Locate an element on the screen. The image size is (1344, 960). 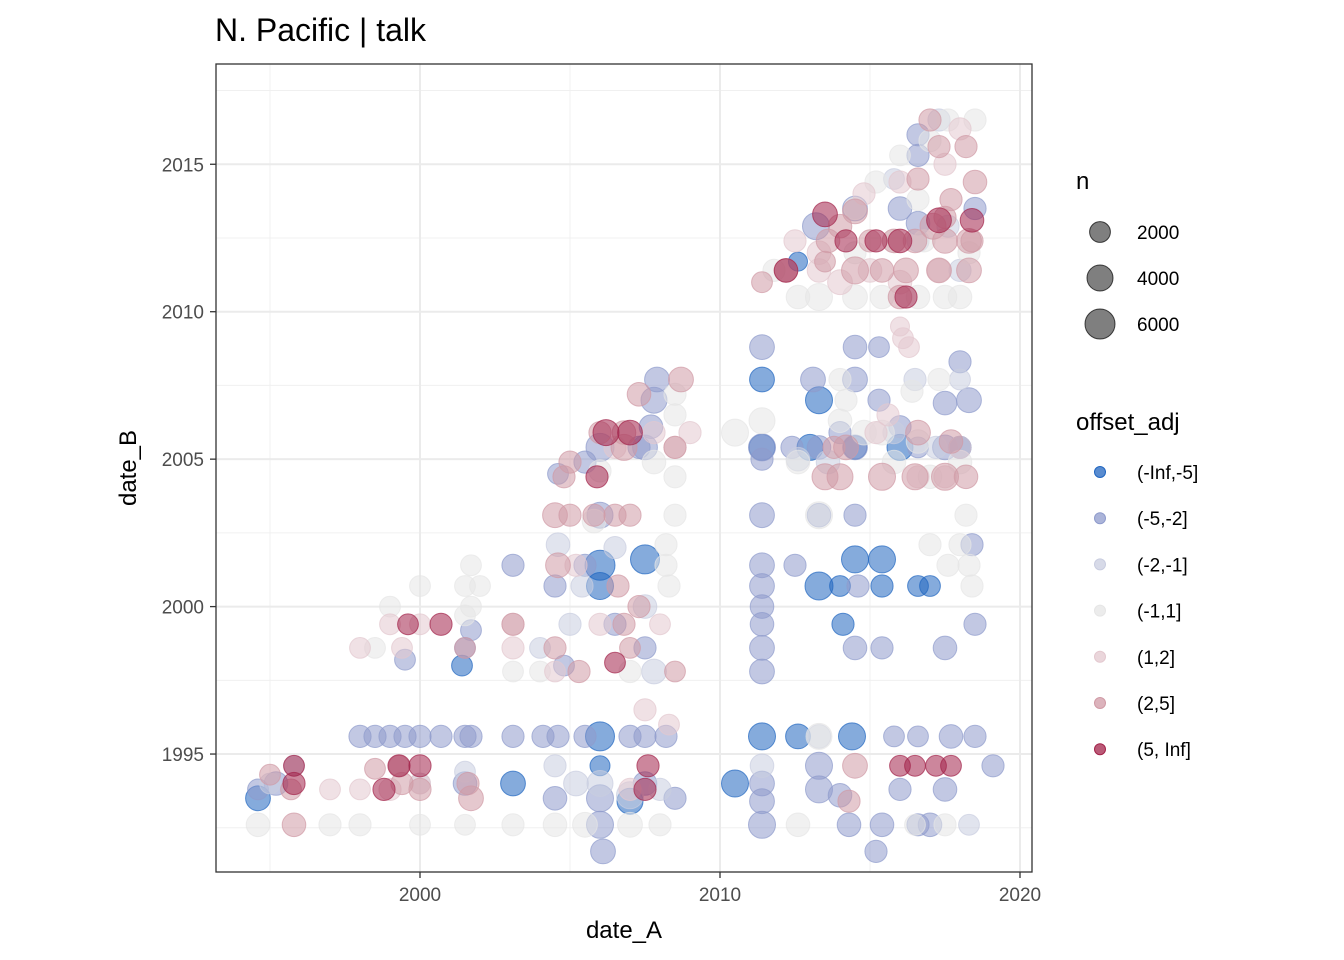
y-tick-label: 2015 is located at coordinates (183, 165).